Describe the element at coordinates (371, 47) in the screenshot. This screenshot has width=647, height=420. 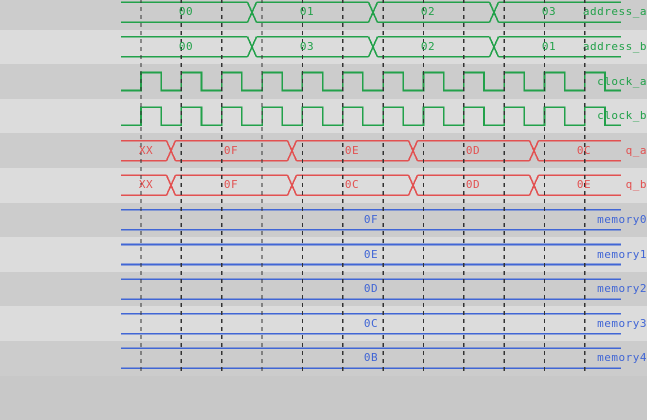
I see `waveform-address_b` at that location.